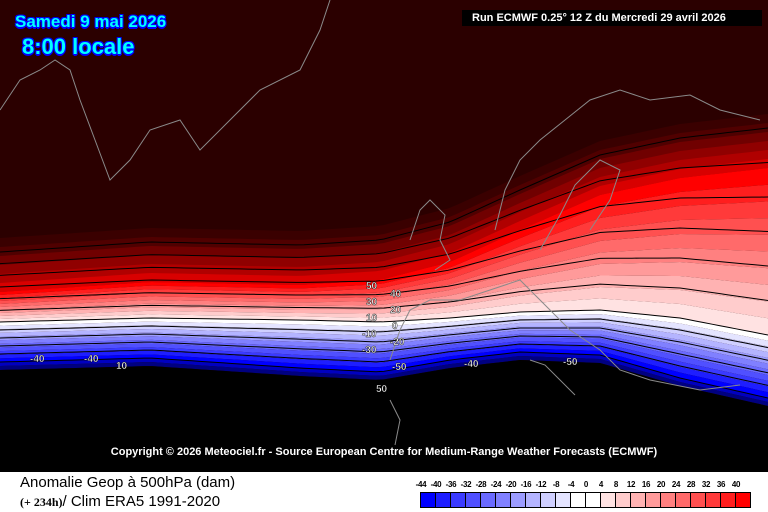 The image size is (768, 512). I want to click on colorbar-label: 28, so click(691, 484).